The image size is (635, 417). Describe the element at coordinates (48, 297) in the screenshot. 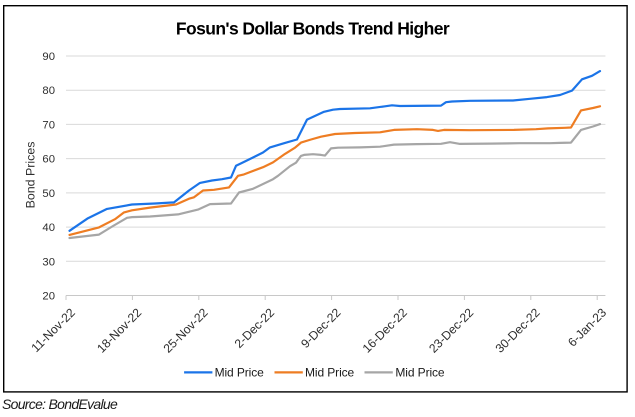

I see `svg-text: 20` at that location.